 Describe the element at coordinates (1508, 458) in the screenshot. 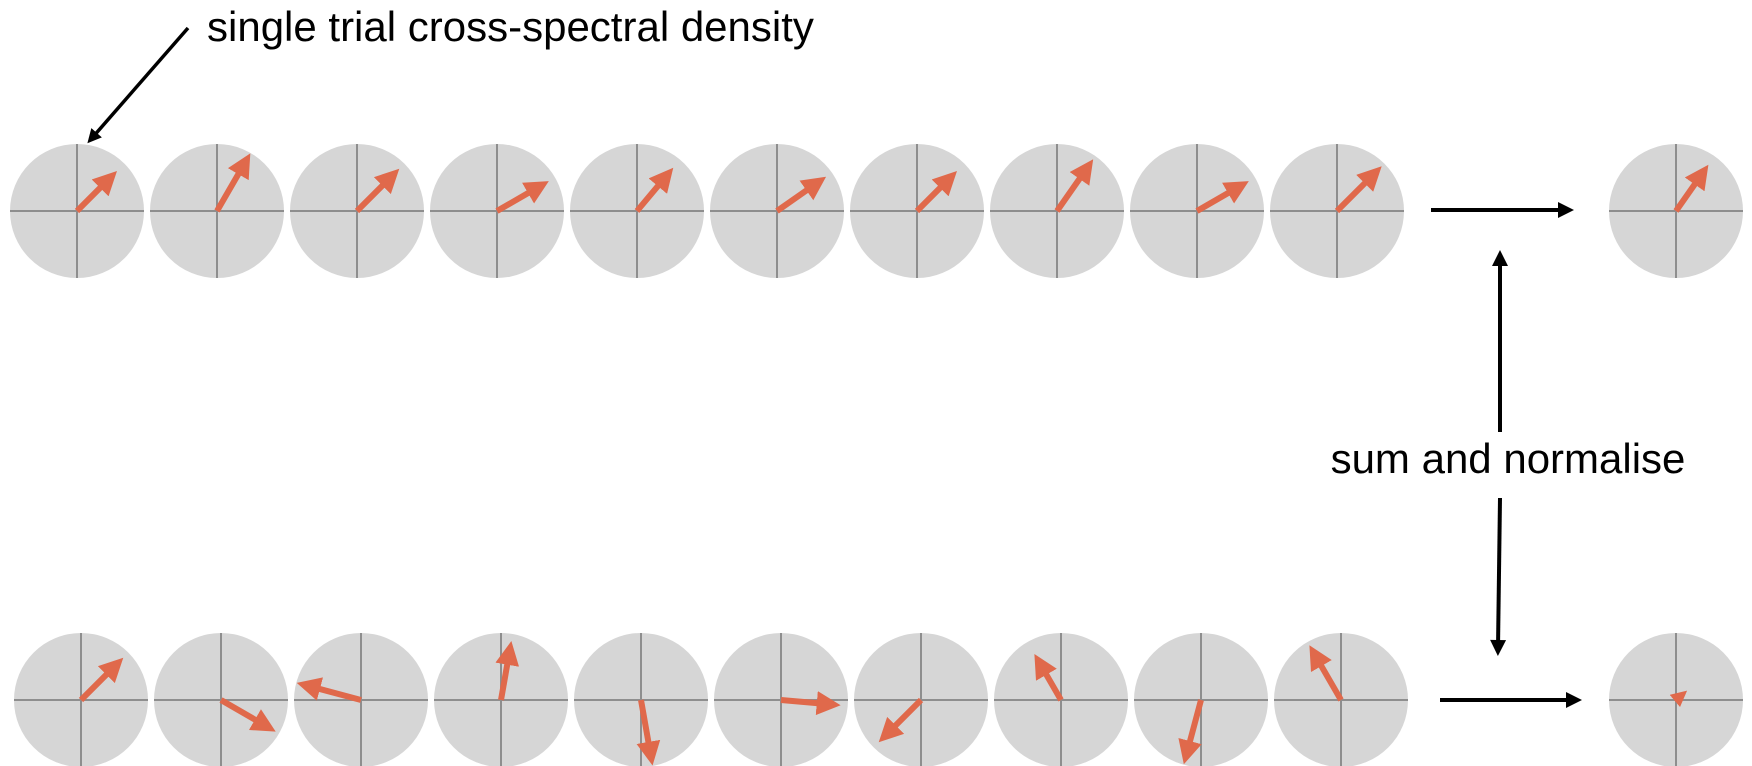

I see `sum-normalise-label: sum and normalise` at that location.